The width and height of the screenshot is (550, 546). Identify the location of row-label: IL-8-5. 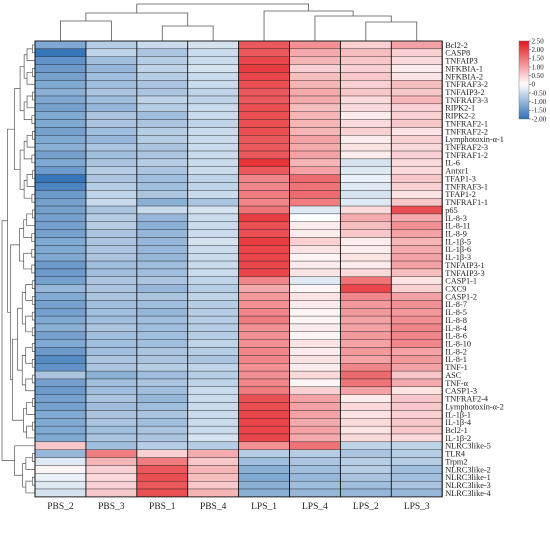
(456, 312).